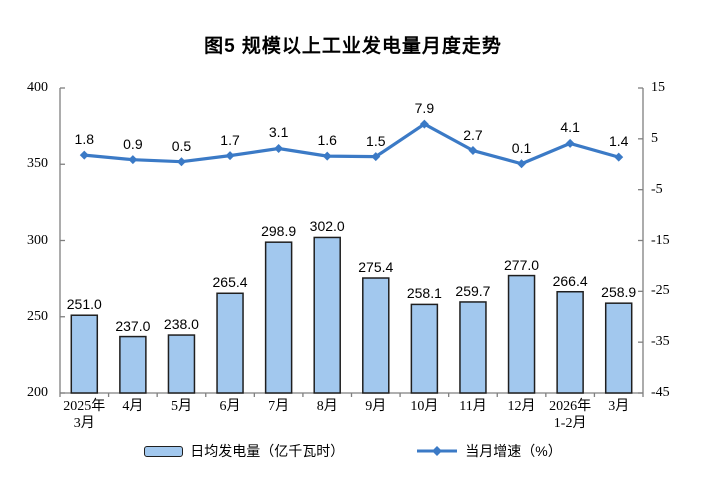 The width and height of the screenshot is (706, 501). Describe the element at coordinates (513, 451) in the screenshot. I see `legend-label-line: 当月增速（%）` at that location.